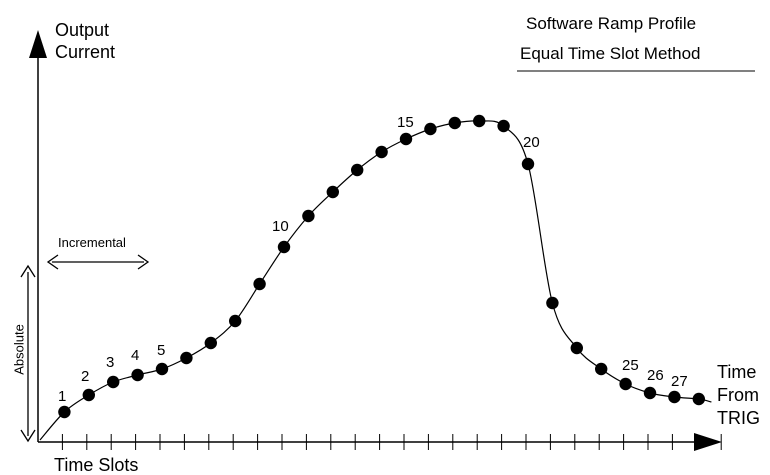 This screenshot has width=770, height=475. I want to click on point-label-3: 3, so click(110, 362).